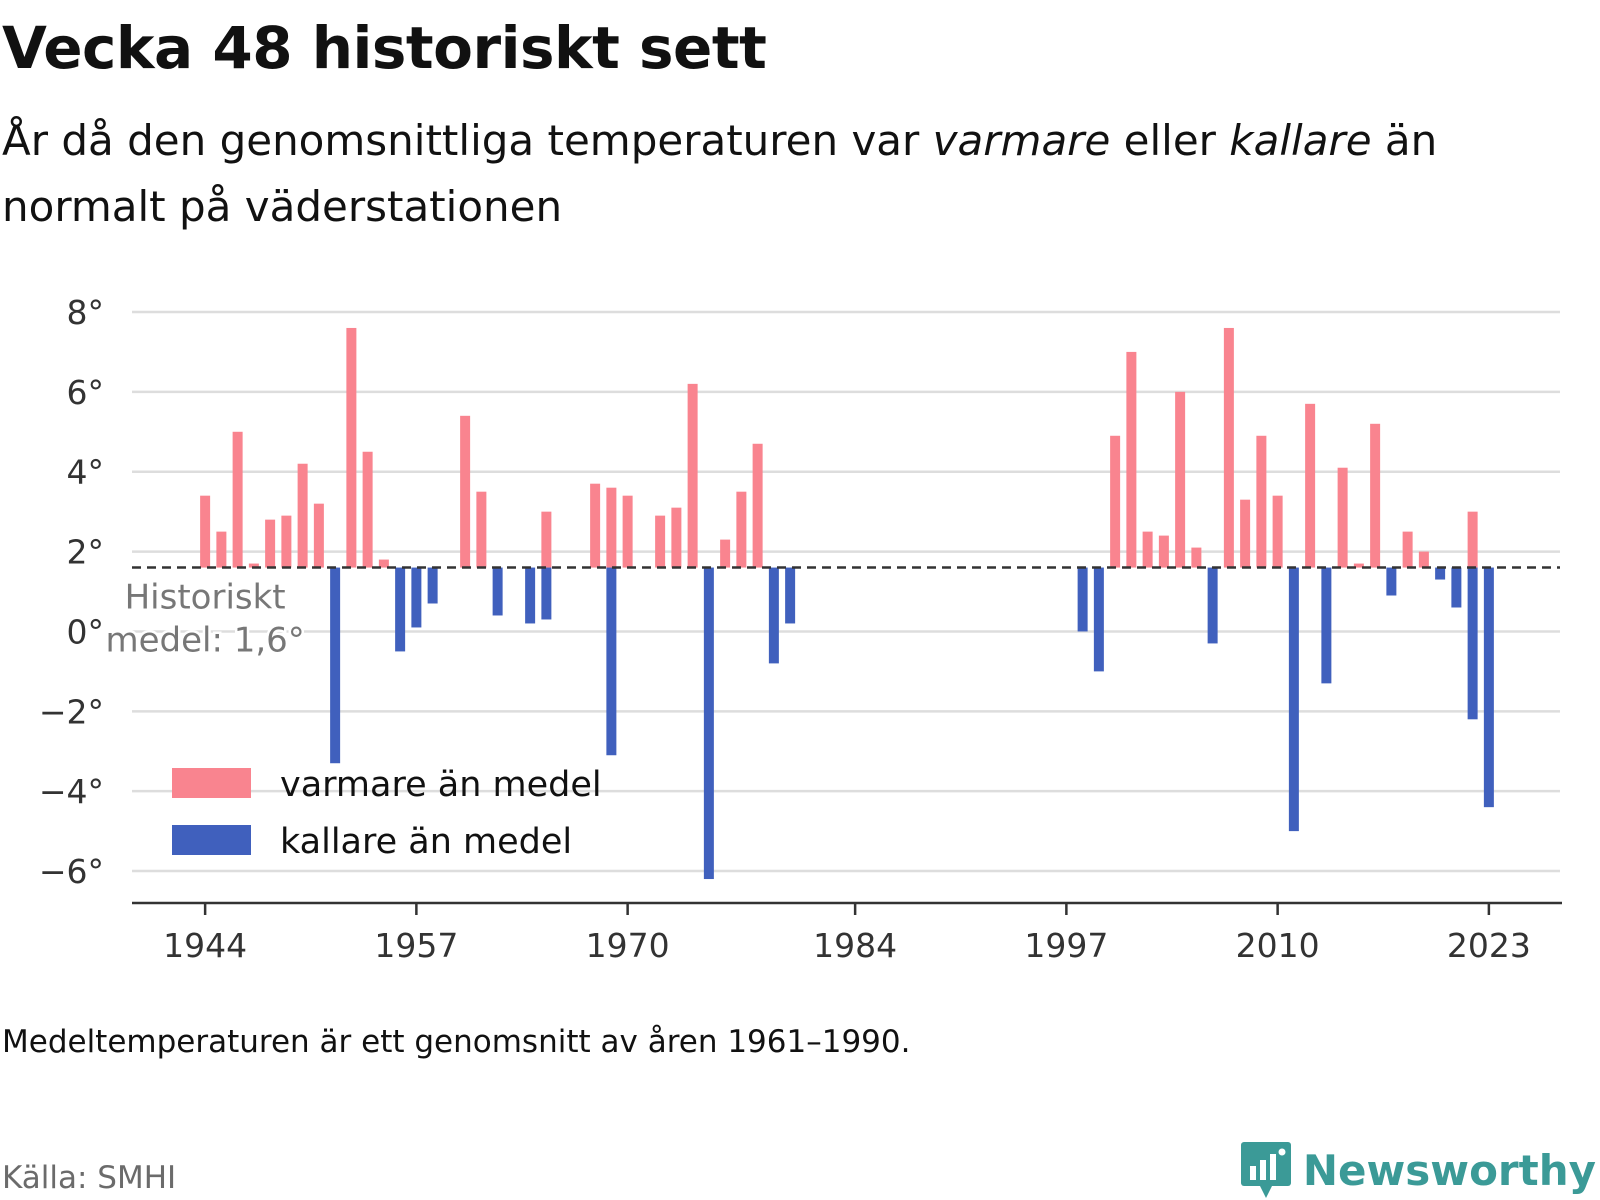 The width and height of the screenshot is (1600, 1200). Describe the element at coordinates (204, 641) in the screenshot. I see `baseline-label: medel: 1,6°` at that location.